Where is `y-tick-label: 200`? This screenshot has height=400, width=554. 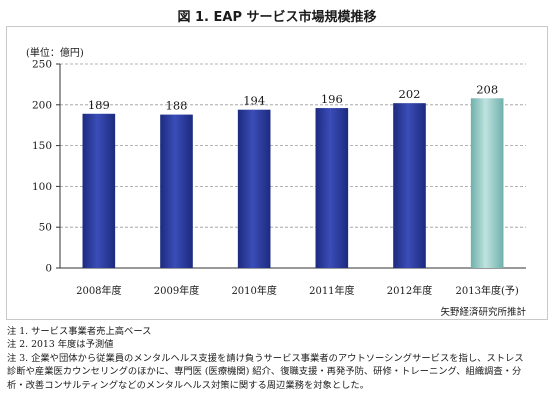 y-tick-label: 200 is located at coordinates (42, 105).